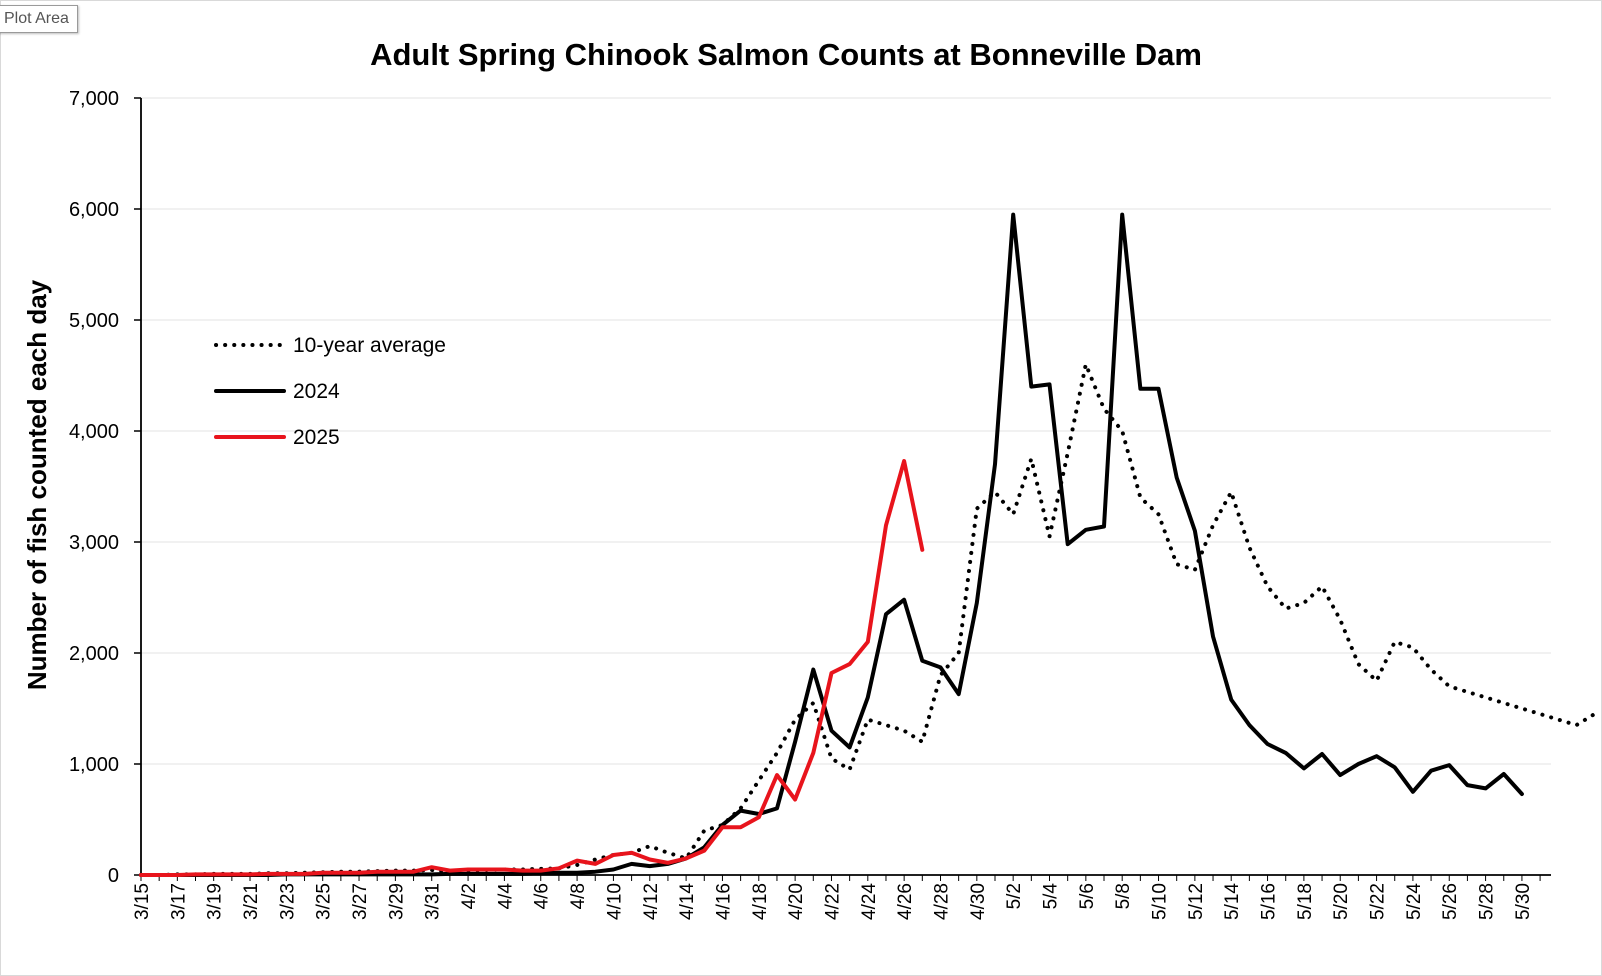  Describe the element at coordinates (178, 901) in the screenshot. I see `x-tick-label: 3/17` at that location.